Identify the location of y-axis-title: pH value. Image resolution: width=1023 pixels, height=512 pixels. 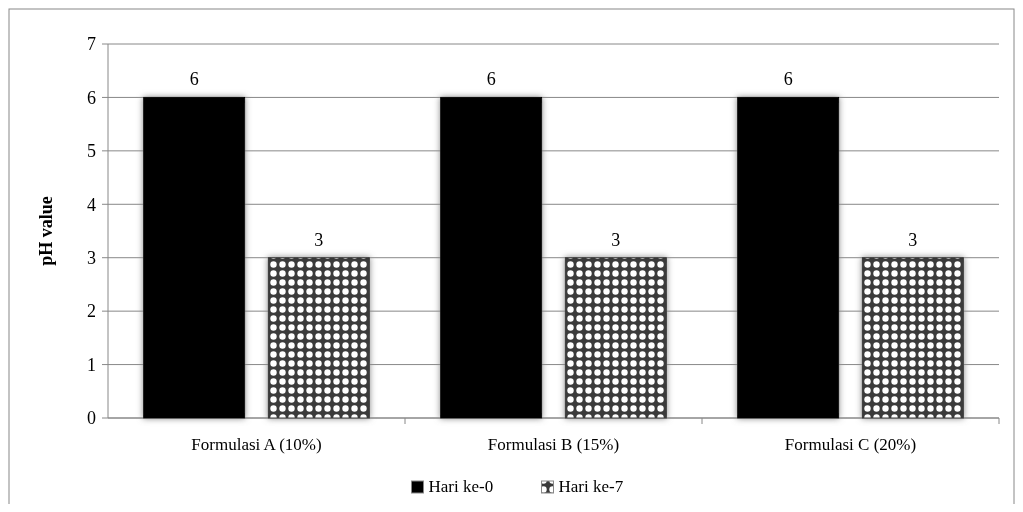
(46, 231).